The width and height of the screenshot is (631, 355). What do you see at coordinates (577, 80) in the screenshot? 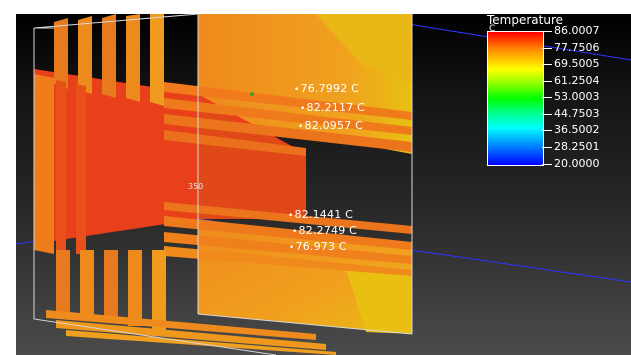
I see `legend-value: 61.2504` at bounding box center [577, 80].